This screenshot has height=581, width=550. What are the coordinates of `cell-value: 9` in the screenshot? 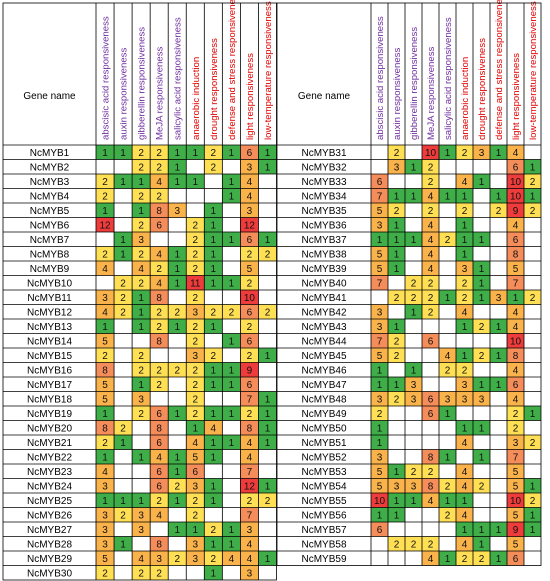 It's located at (516, 211).